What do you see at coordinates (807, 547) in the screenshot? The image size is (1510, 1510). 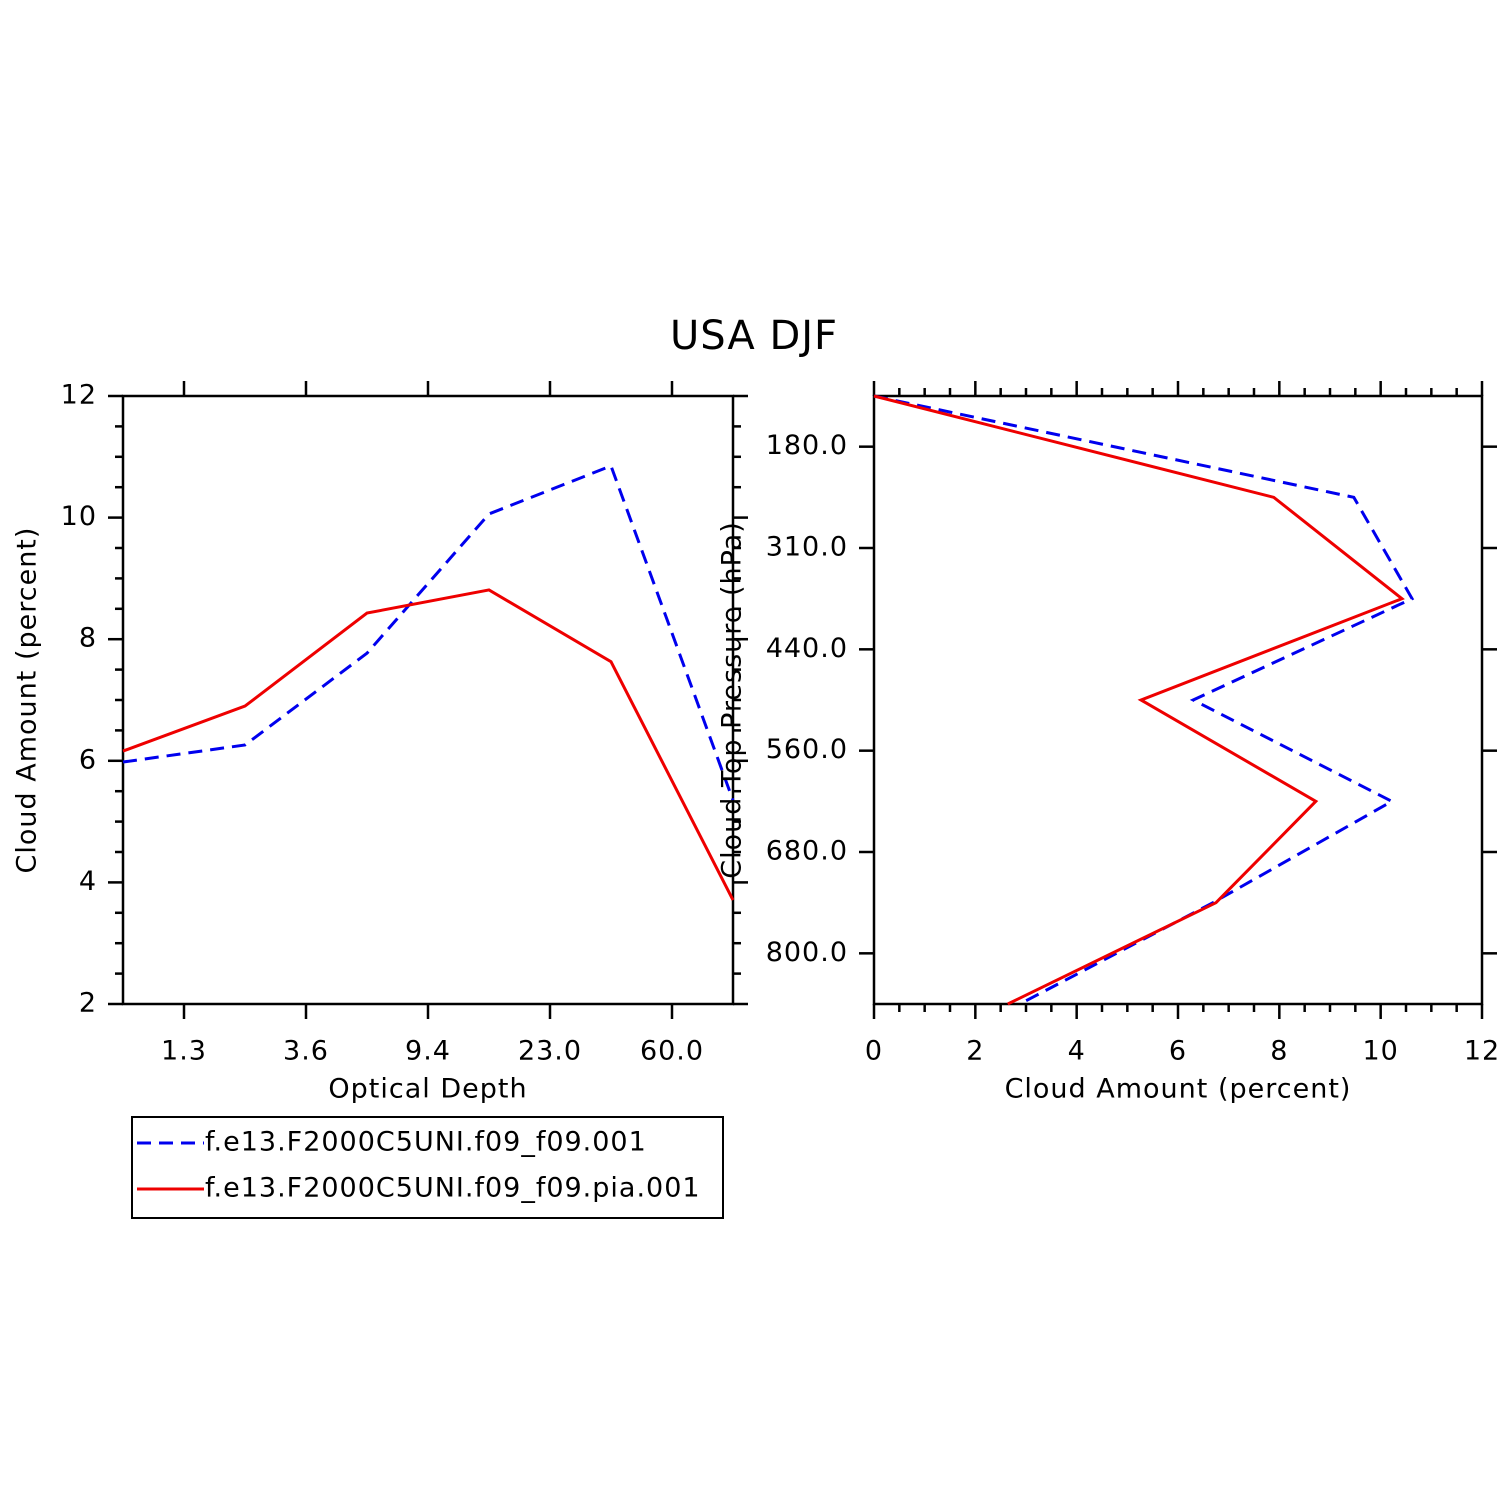 I see `y-tick-label: 310.0` at bounding box center [807, 547].